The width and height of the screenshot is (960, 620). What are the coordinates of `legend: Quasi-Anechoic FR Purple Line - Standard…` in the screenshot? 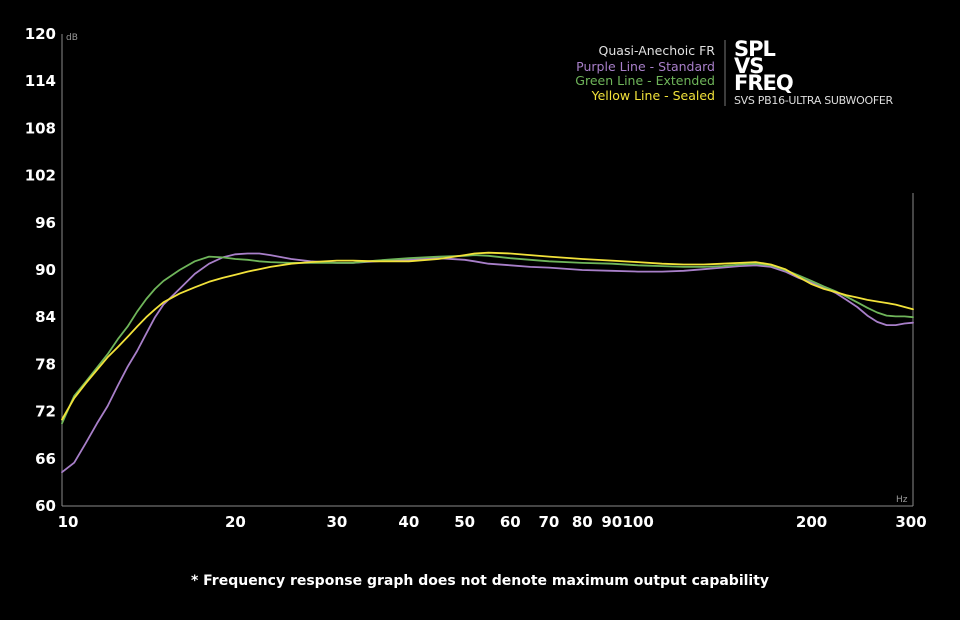 It's located at (645, 73).